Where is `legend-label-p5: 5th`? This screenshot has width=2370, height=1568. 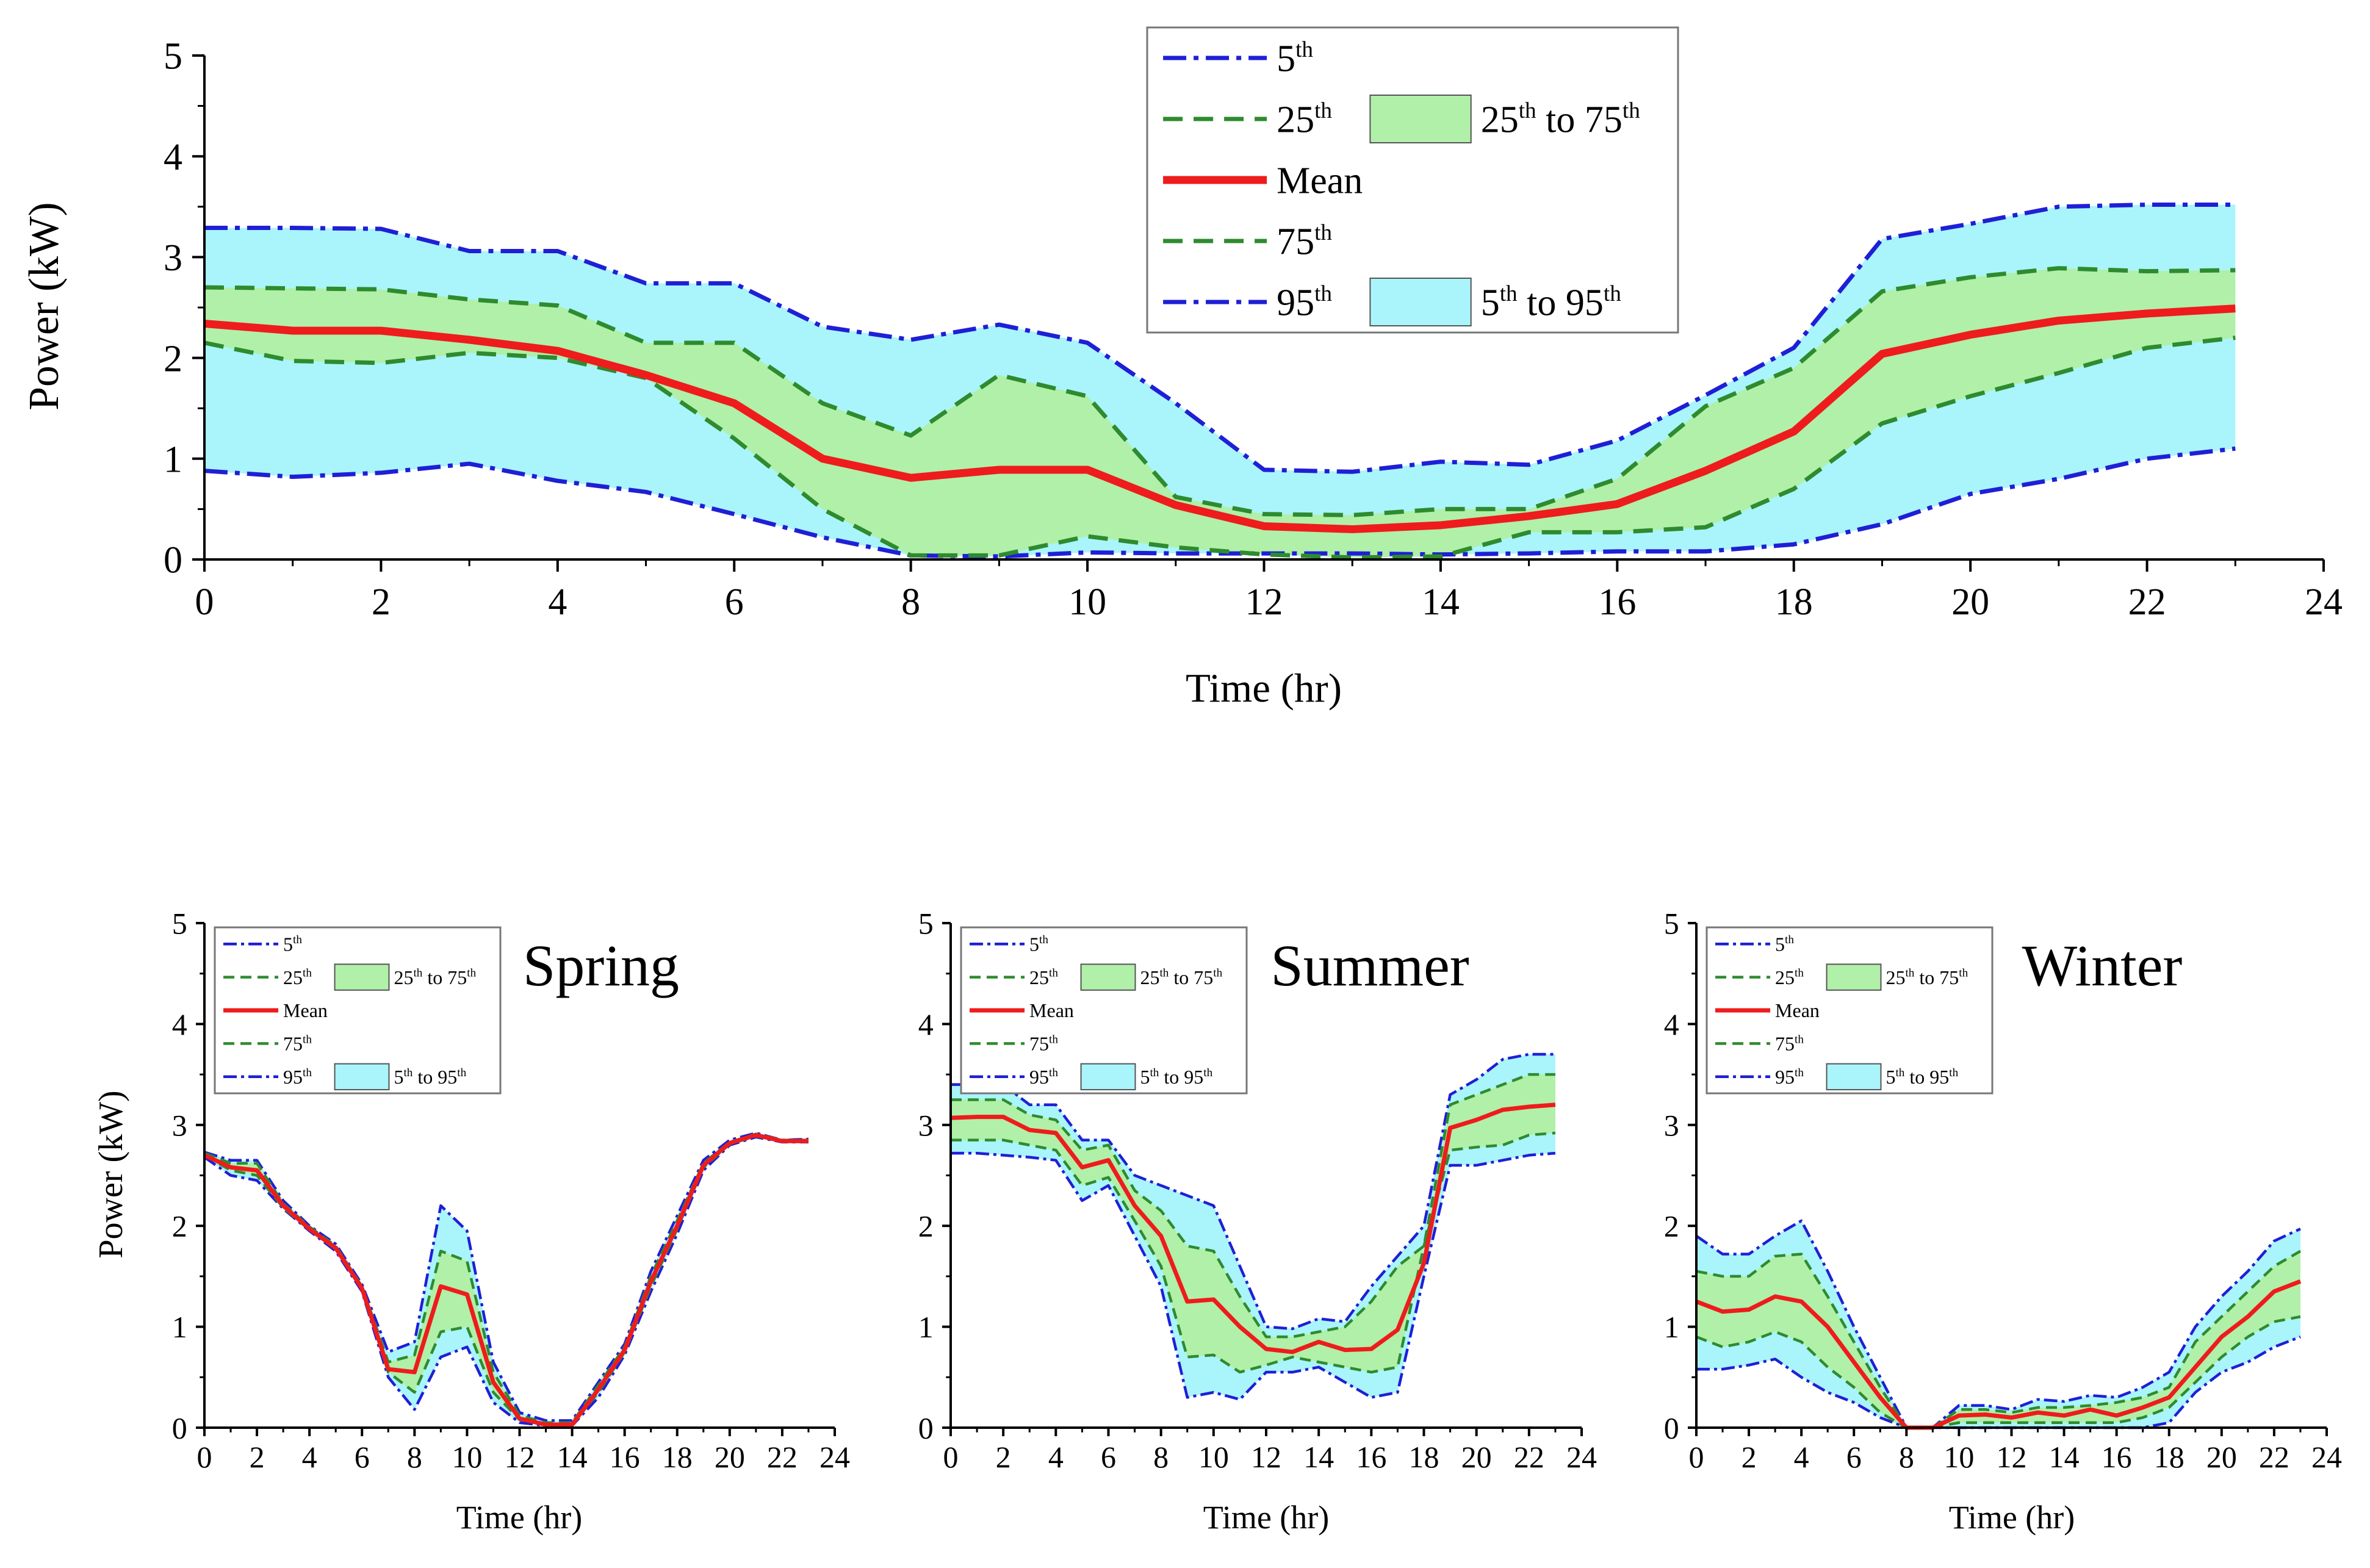 legend-label-p5: 5th is located at coordinates (1038, 944).